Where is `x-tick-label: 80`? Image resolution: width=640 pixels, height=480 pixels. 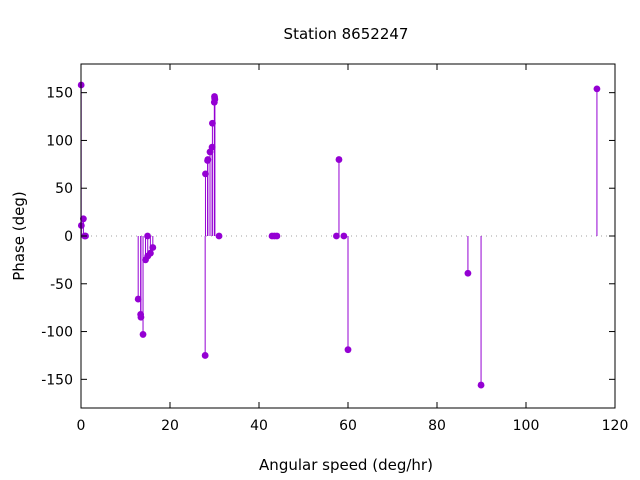
x-tick-label: 80 is located at coordinates (437, 426).